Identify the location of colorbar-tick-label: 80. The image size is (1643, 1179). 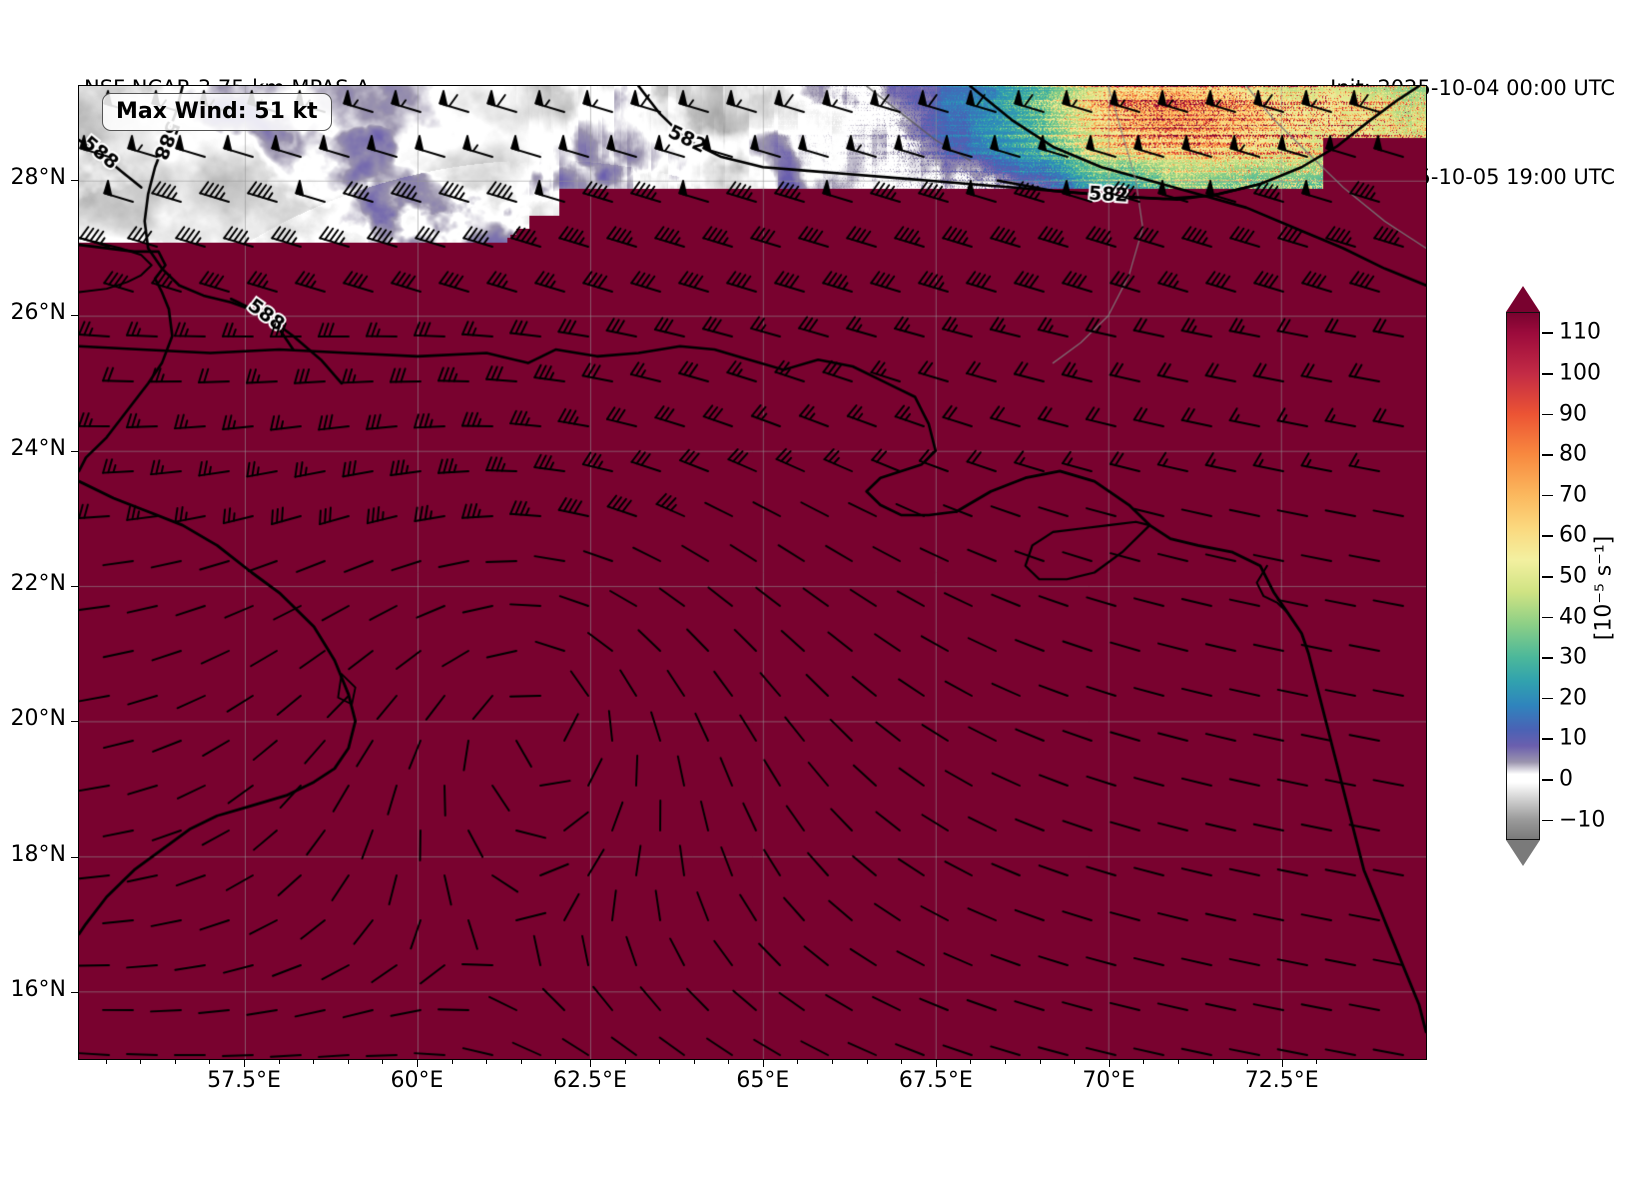
(1573, 454).